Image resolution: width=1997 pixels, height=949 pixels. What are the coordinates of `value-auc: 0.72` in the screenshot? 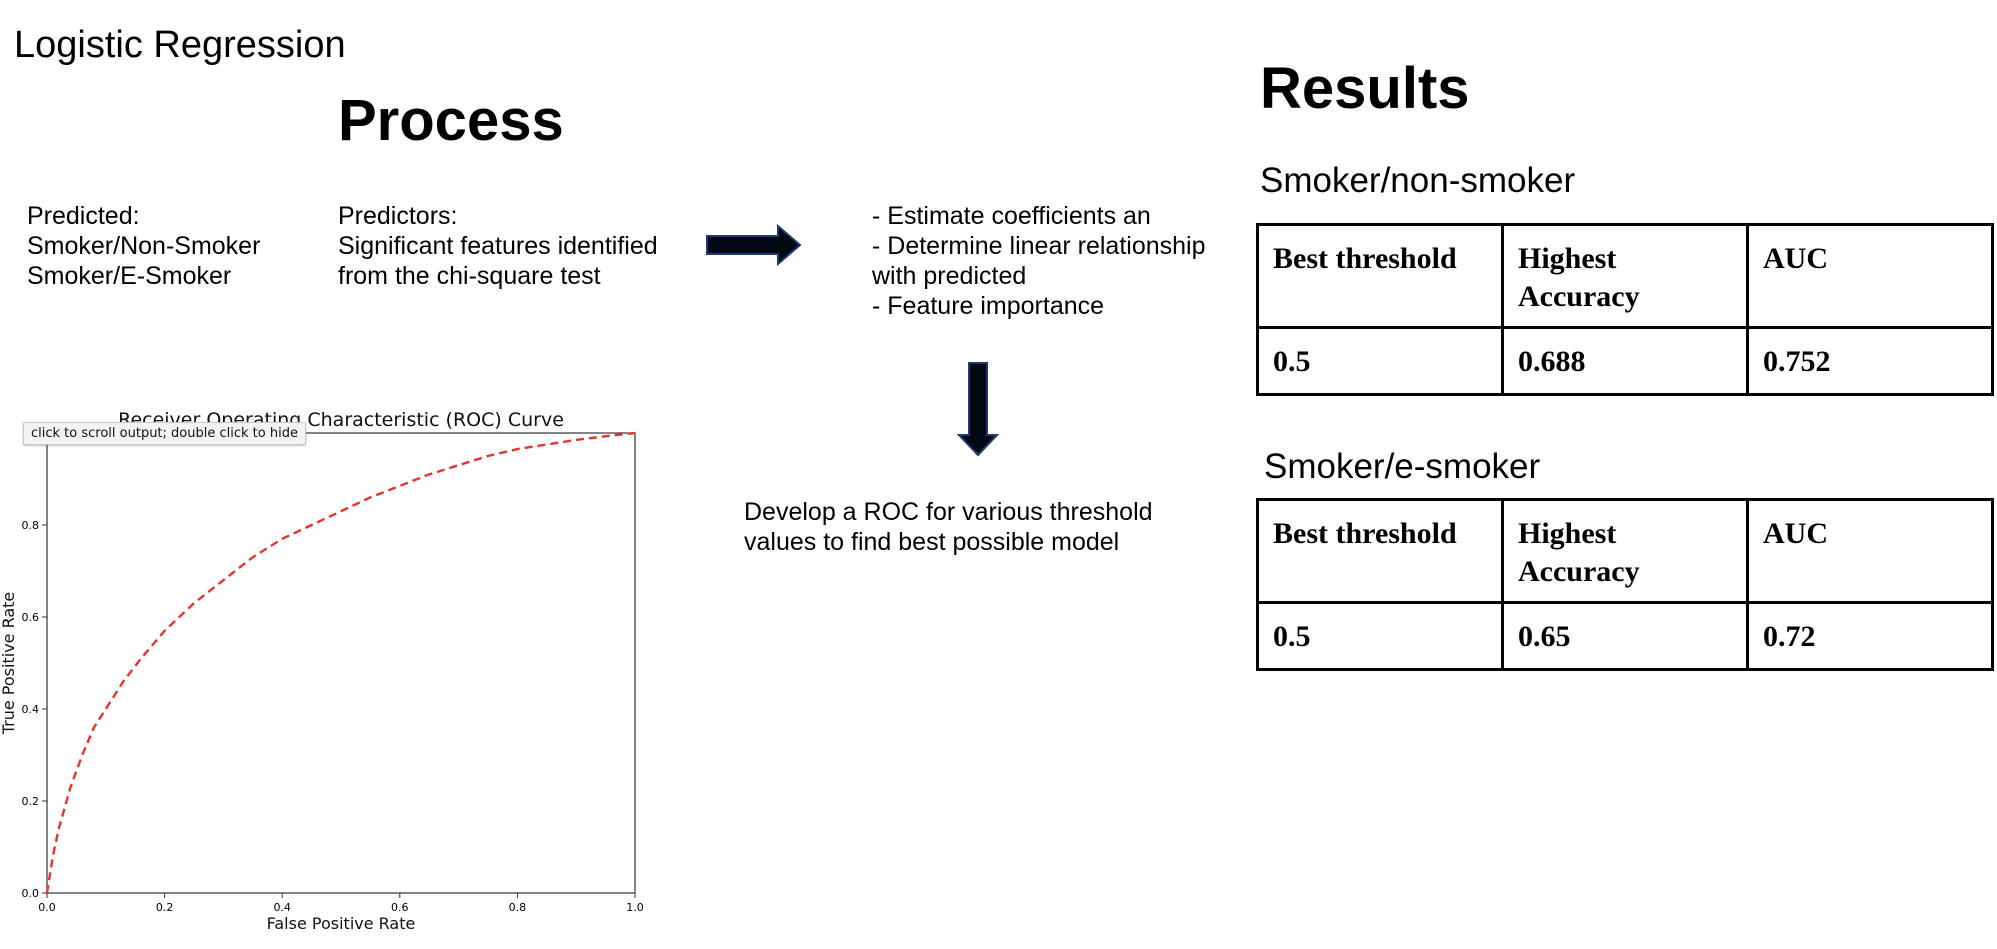 It's located at (1870, 636).